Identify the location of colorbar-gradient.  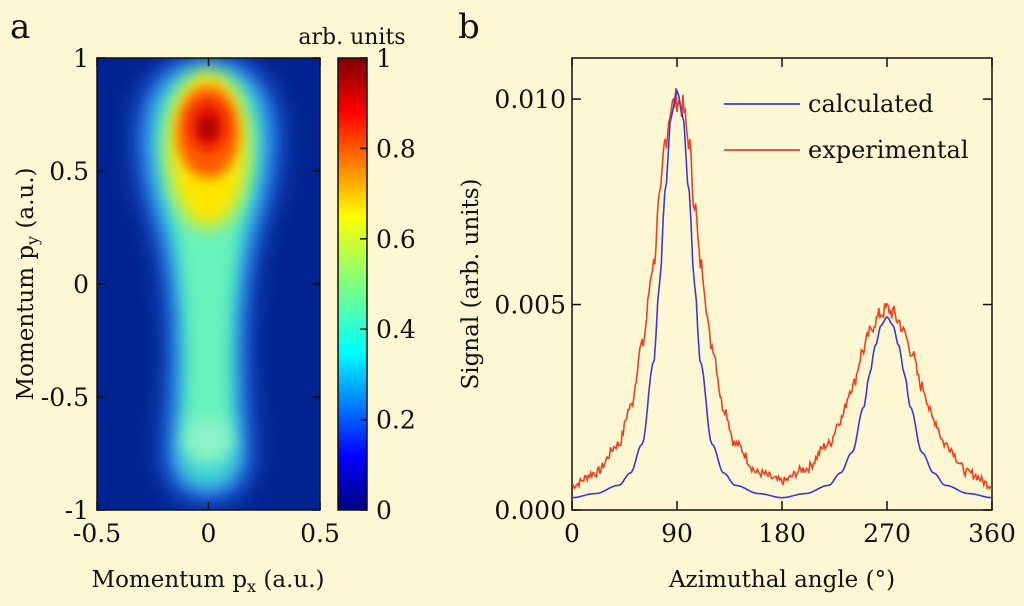
(352, 284).